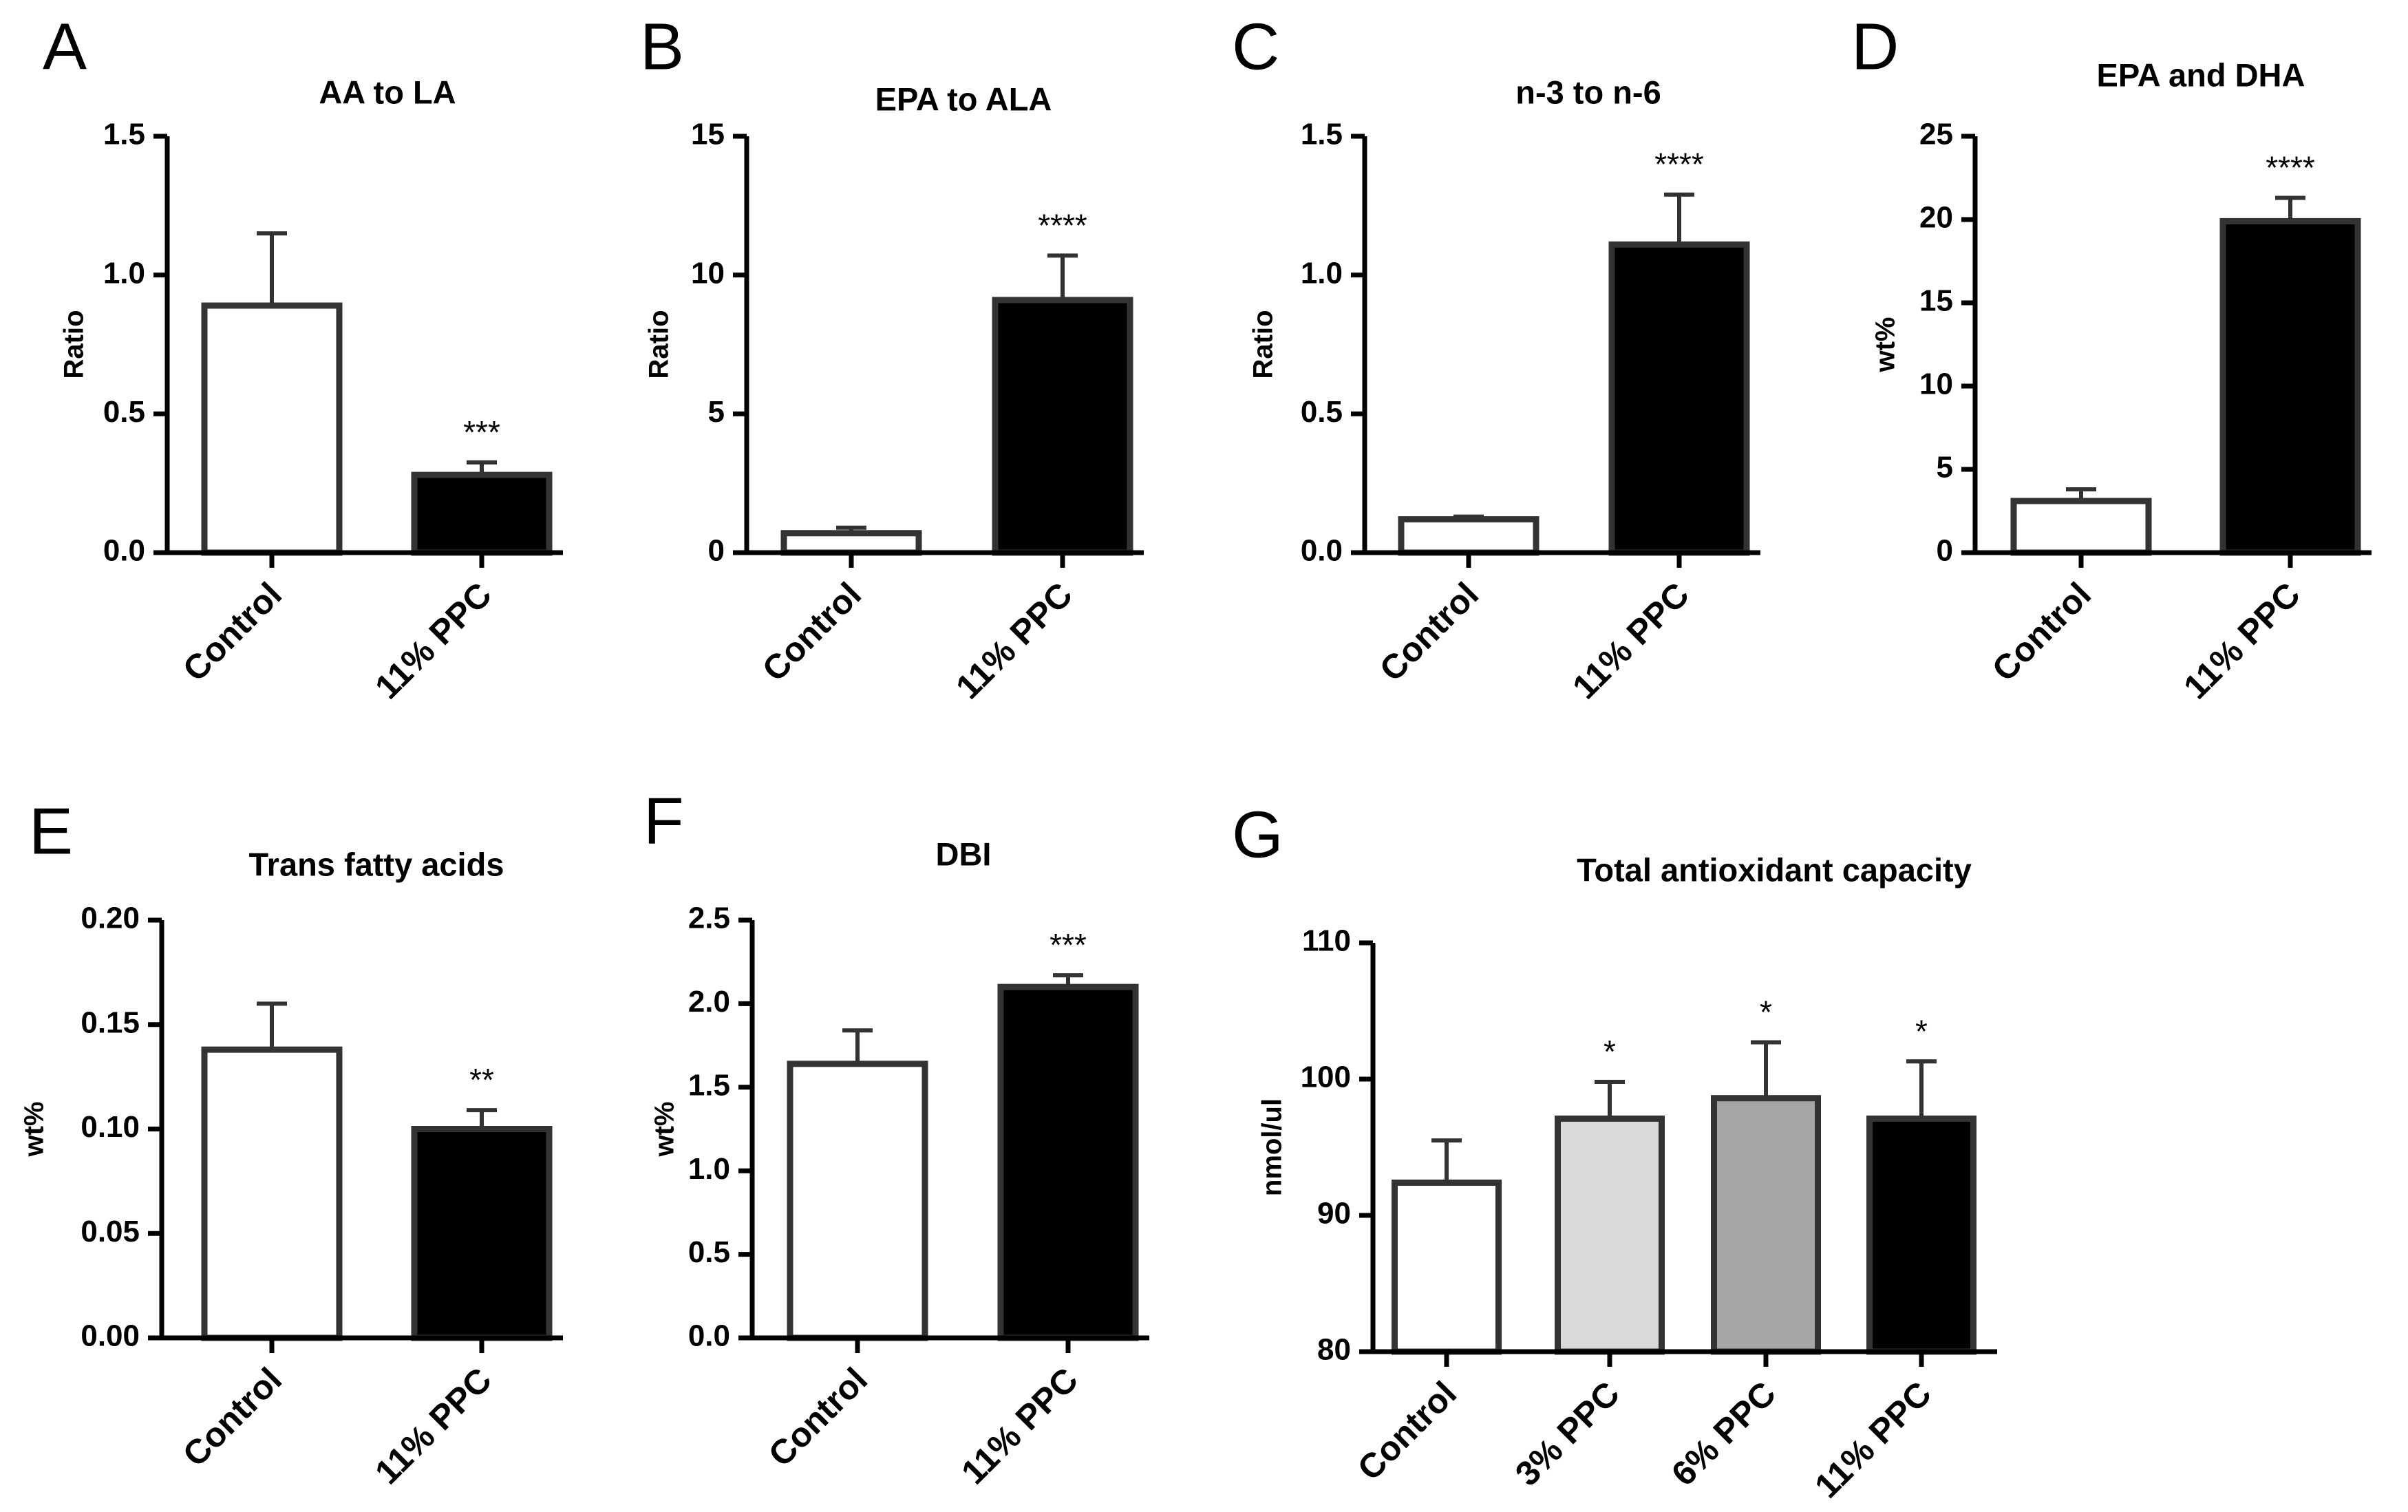 This screenshot has width=2408, height=1512. What do you see at coordinates (1334, 1214) in the screenshot?
I see `y-tick-label: 90` at bounding box center [1334, 1214].